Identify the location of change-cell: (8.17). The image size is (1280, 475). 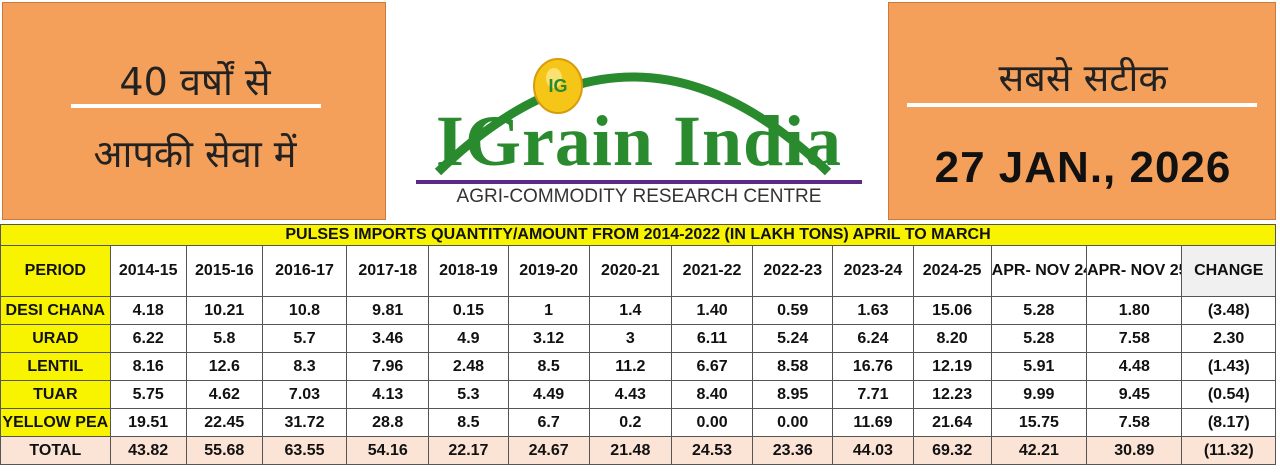
(1228, 422).